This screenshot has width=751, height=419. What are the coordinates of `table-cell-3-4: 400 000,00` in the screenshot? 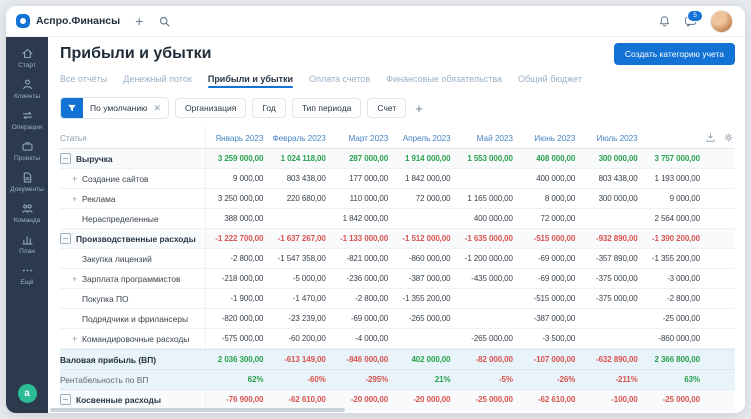 It's located at (493, 218).